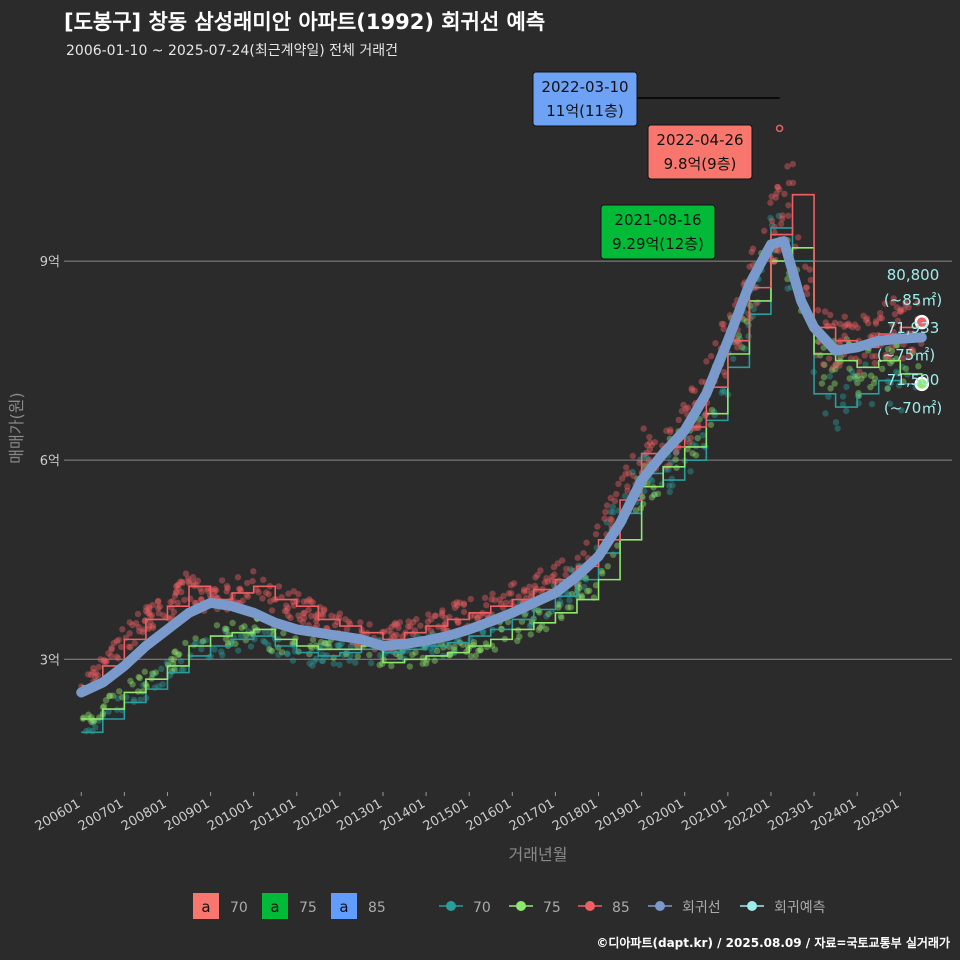  What do you see at coordinates (509, 906) in the screenshot?
I see `legend: a 70 a 75 a 85 70 75 85 회귀선 회귀예측` at bounding box center [509, 906].